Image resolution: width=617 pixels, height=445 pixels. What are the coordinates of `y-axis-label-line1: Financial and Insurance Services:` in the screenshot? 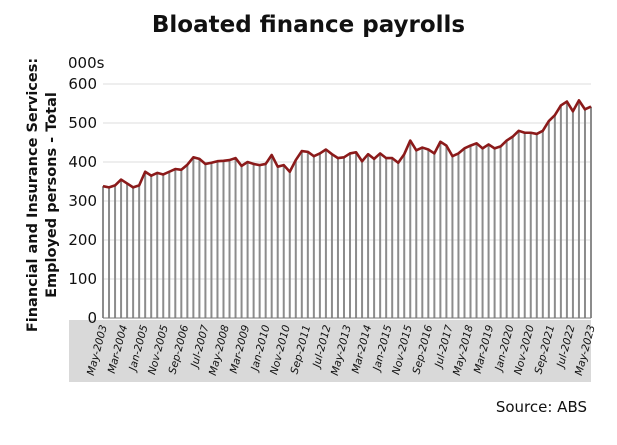 It's located at (33, 195).